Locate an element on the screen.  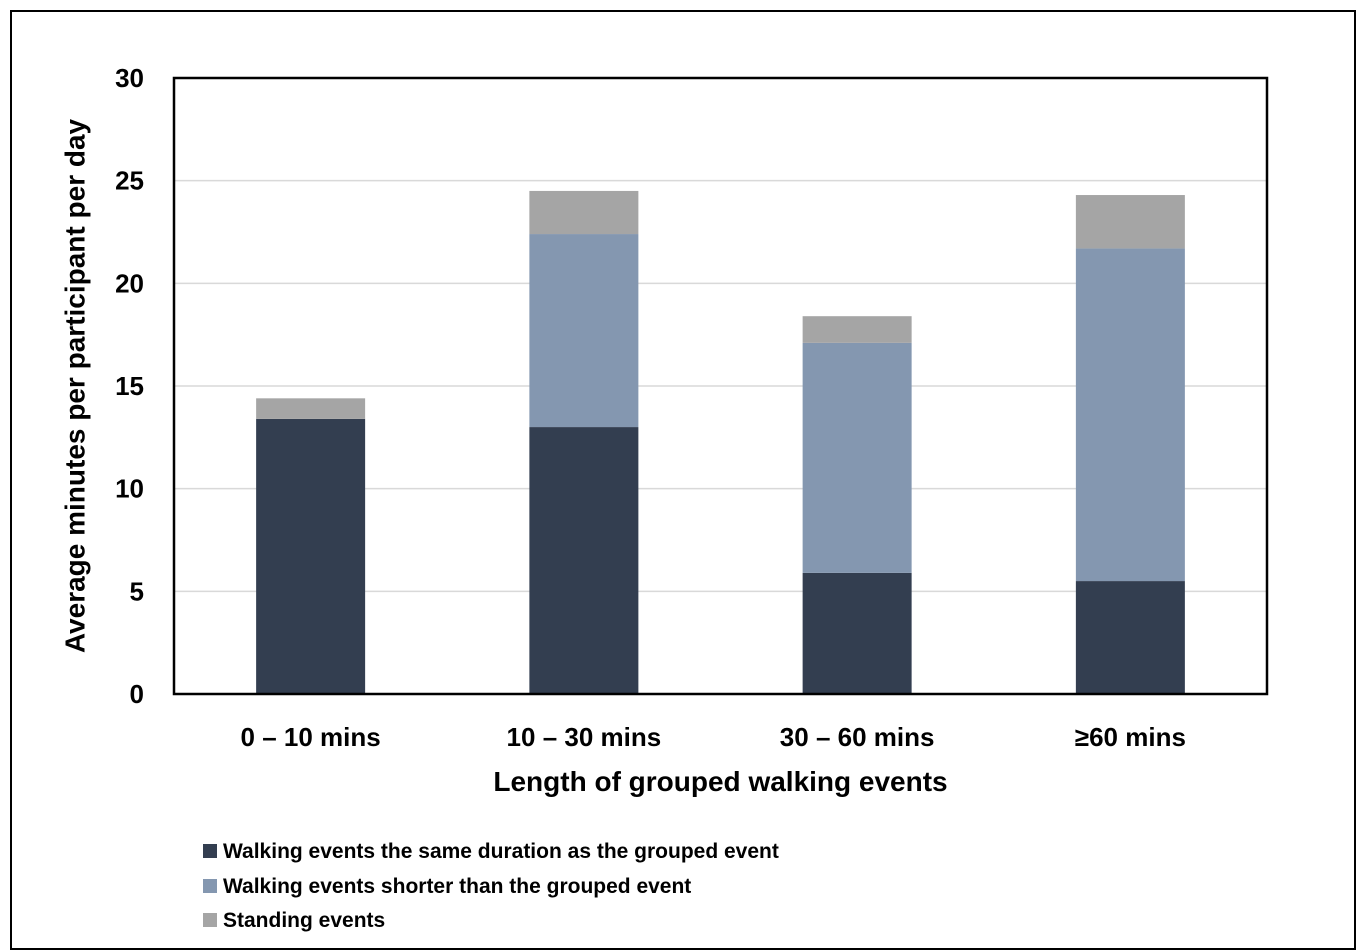
y-tick-label: 5 is located at coordinates (137, 591).